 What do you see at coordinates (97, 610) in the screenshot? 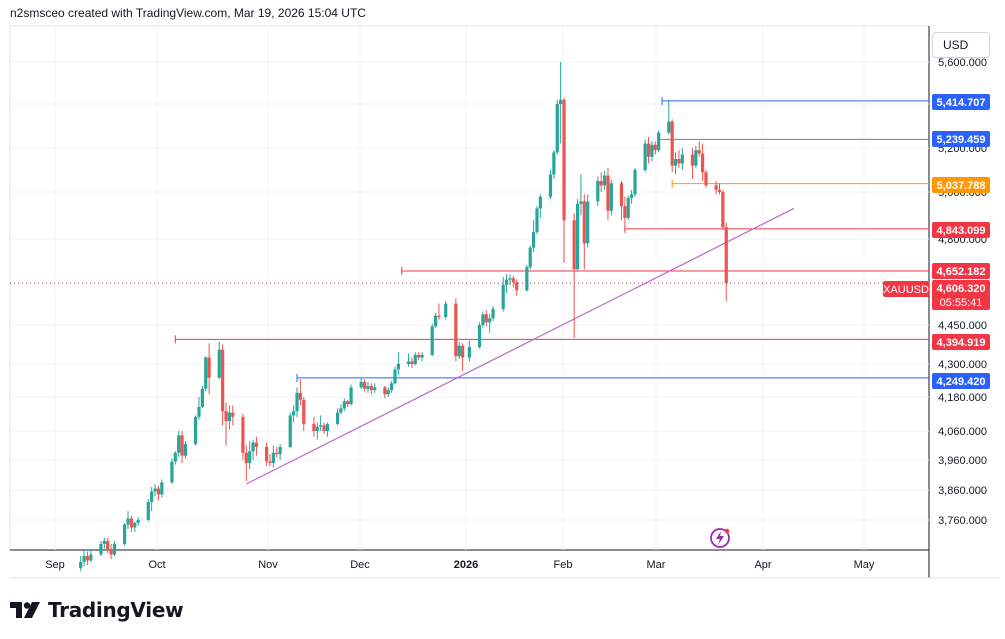
I see `tradingview-logo: TradingView` at bounding box center [97, 610].